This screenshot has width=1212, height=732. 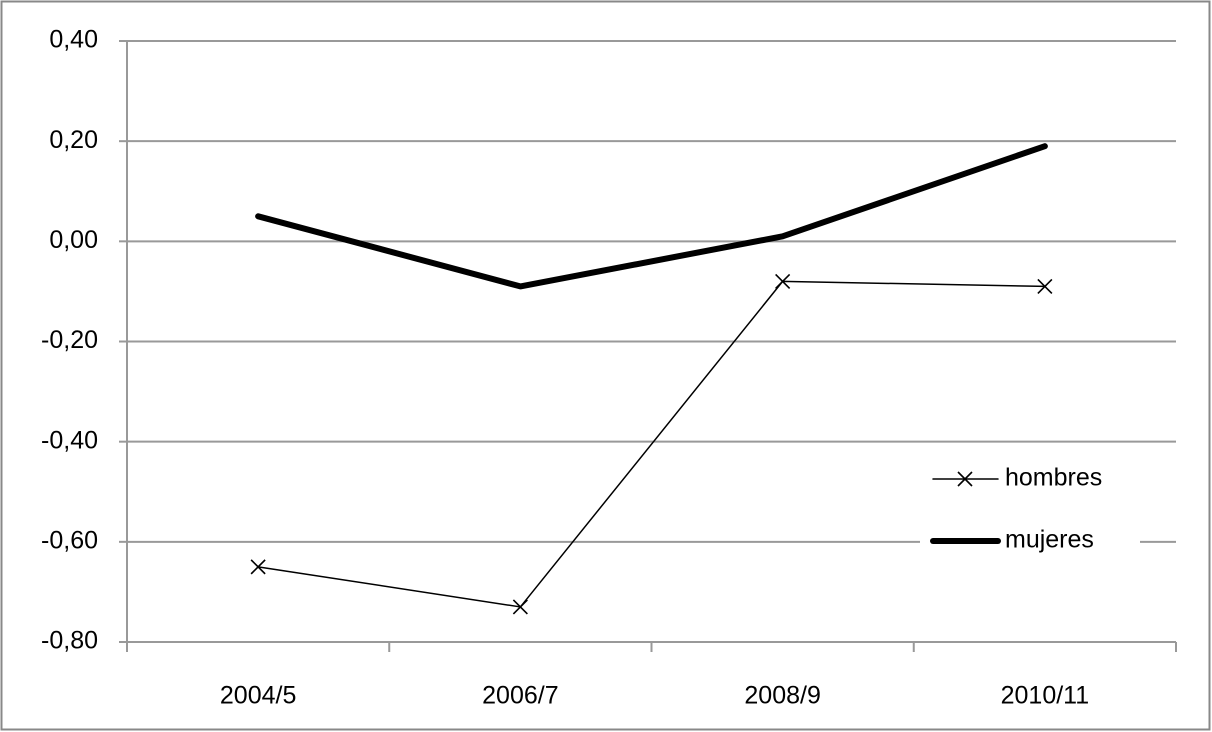 What do you see at coordinates (73, 240) in the screenshot?
I see `y-tick-label: 0,00` at bounding box center [73, 240].